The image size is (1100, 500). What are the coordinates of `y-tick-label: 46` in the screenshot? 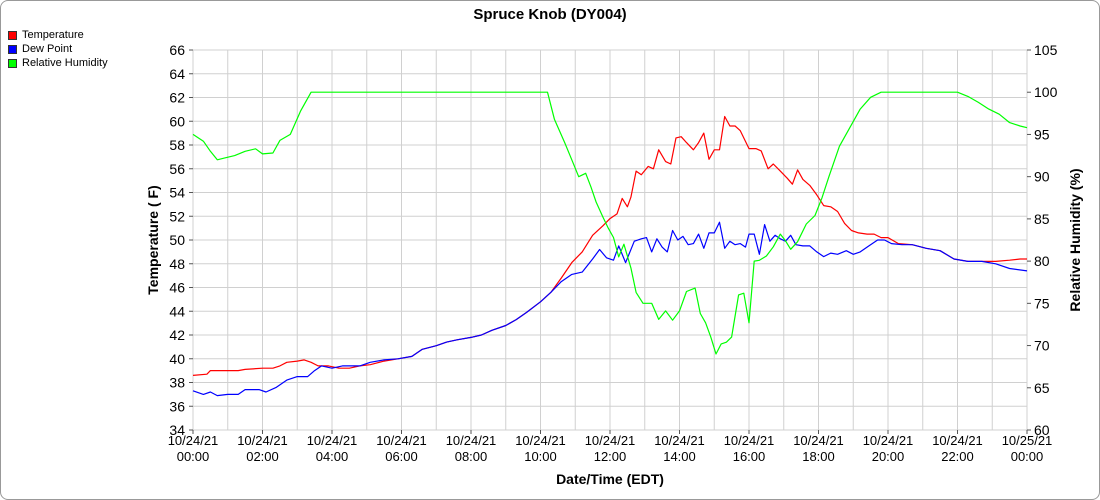 It's located at (177, 288).